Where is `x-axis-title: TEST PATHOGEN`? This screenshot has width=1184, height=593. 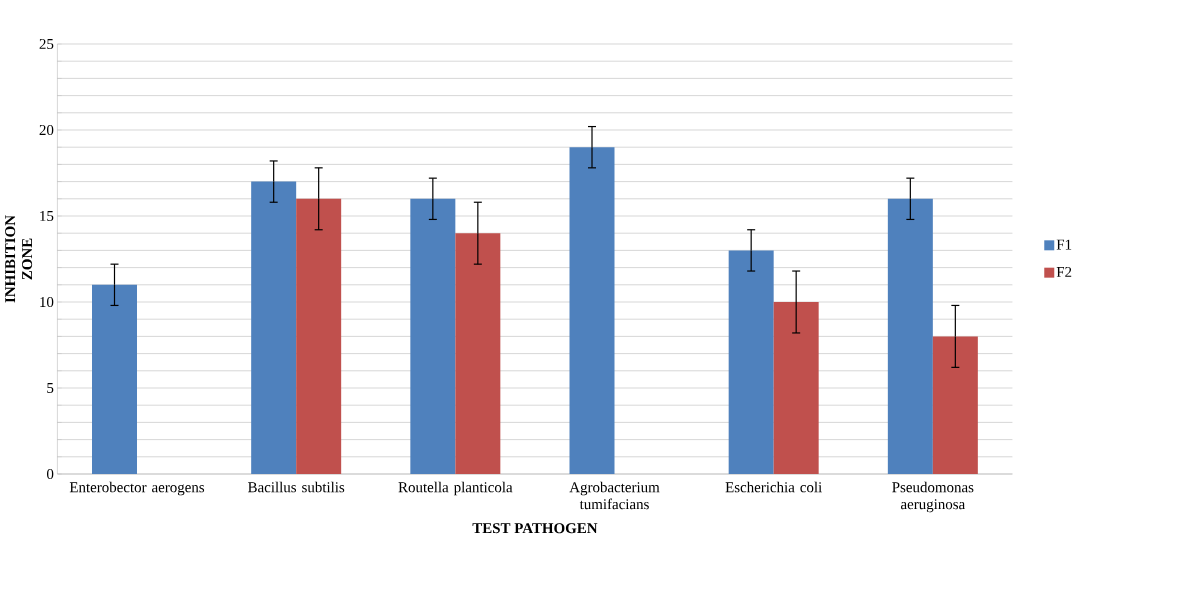
x-axis-title: TEST PATHOGEN is located at coordinates (535, 528).